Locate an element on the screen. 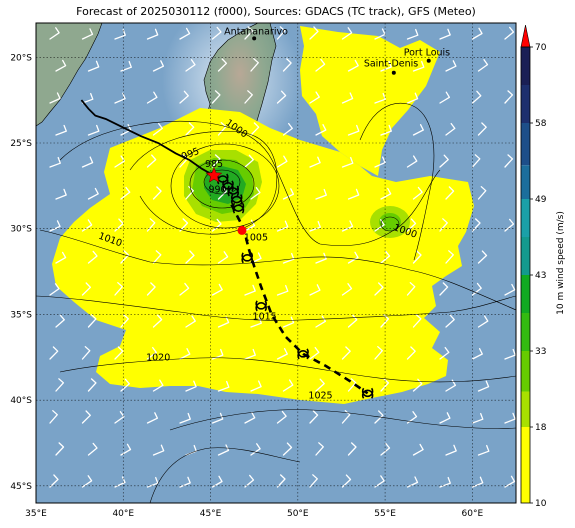  place-marker is located at coordinates (428, 60).